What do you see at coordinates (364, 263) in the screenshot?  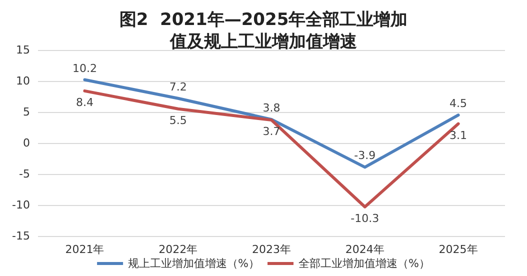 I see `legend-label: 全部工业增加值增速（%）` at bounding box center [364, 263].